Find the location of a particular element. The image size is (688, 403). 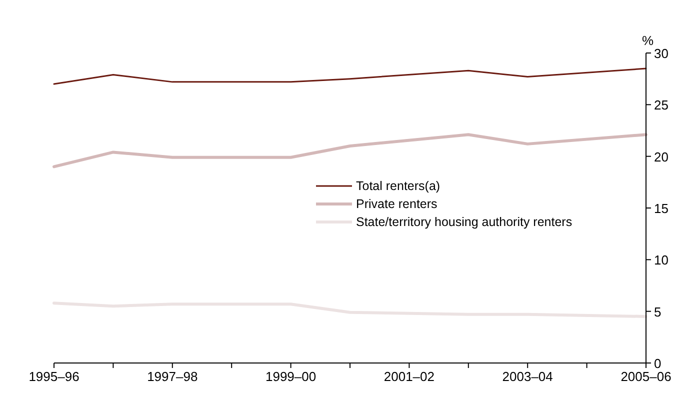

y-tick-label: 20 is located at coordinates (661, 156).